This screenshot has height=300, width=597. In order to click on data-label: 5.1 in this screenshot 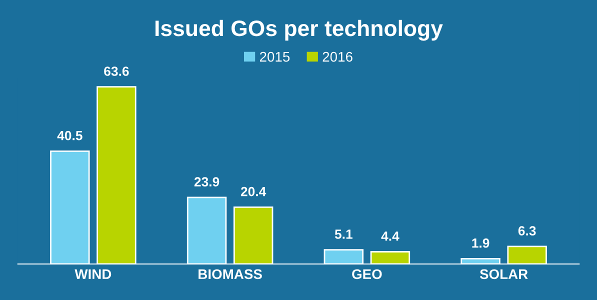, I will do `click(343, 234)`.